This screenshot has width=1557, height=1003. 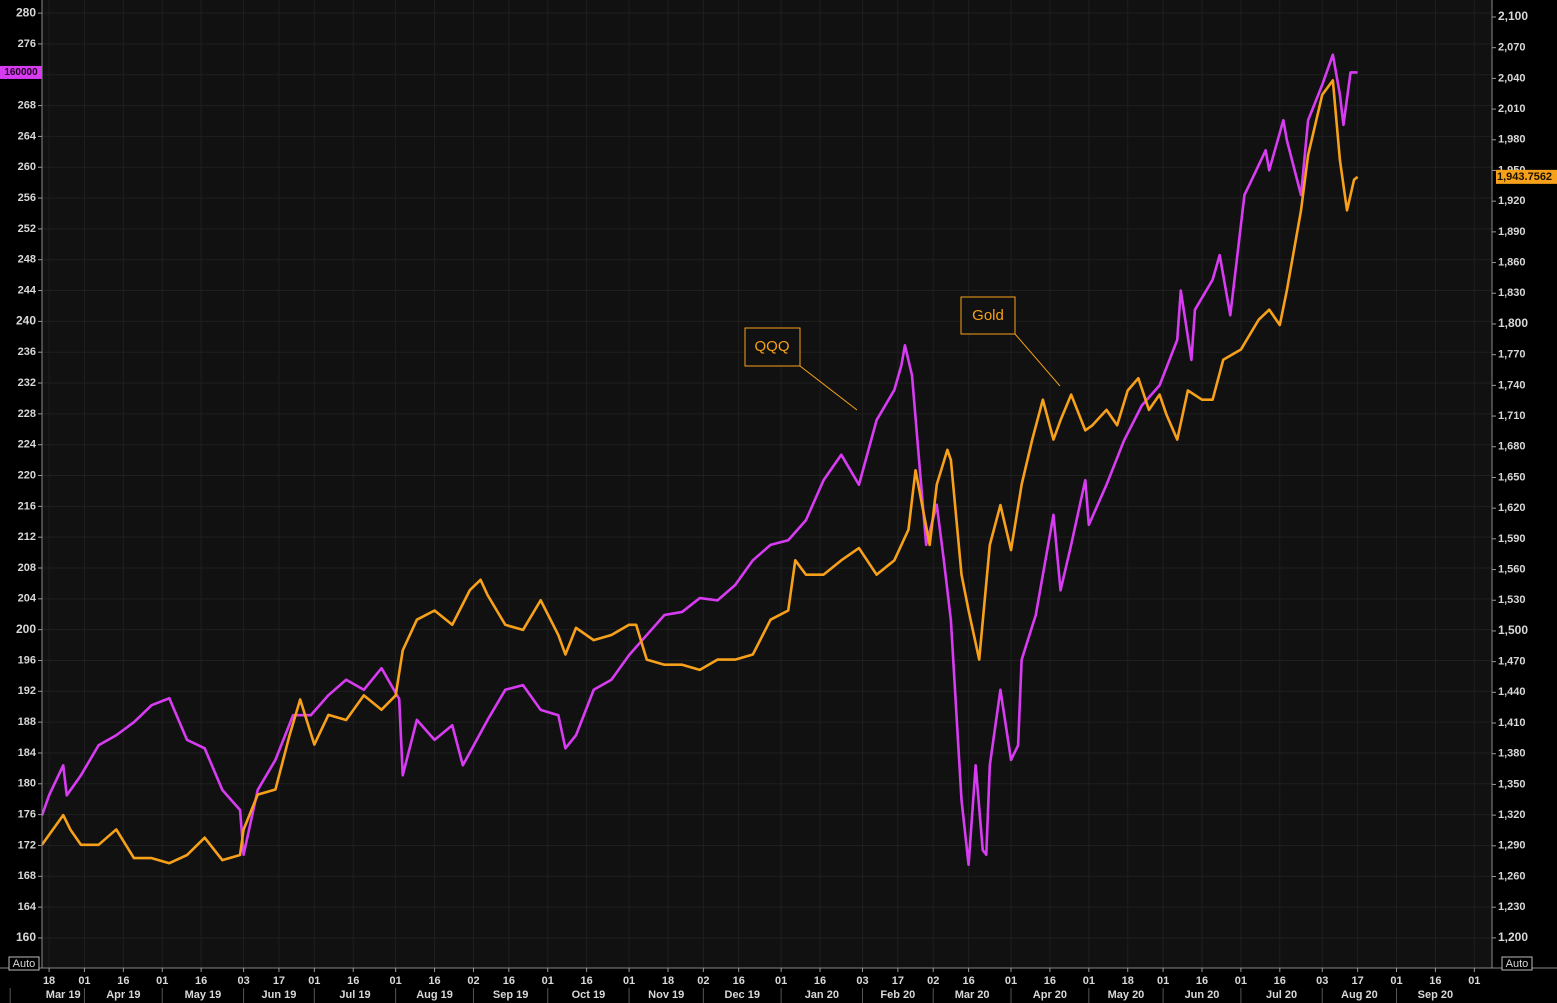 What do you see at coordinates (1512, 355) in the screenshot?
I see `y2-tick-label: 1,770` at bounding box center [1512, 355].